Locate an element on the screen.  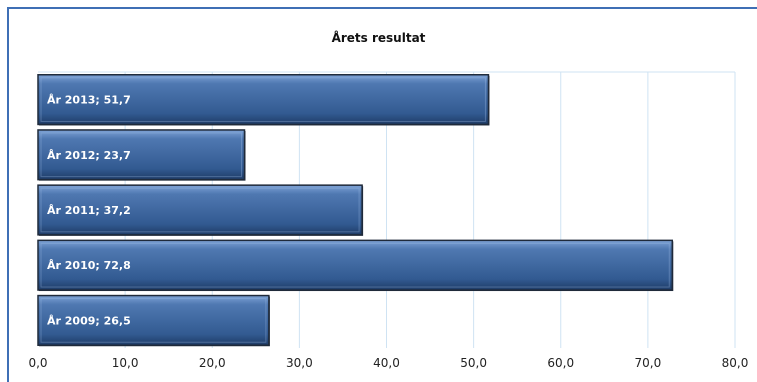
bar-data-label: År 2010; 72,8 is located at coordinates (89, 265).